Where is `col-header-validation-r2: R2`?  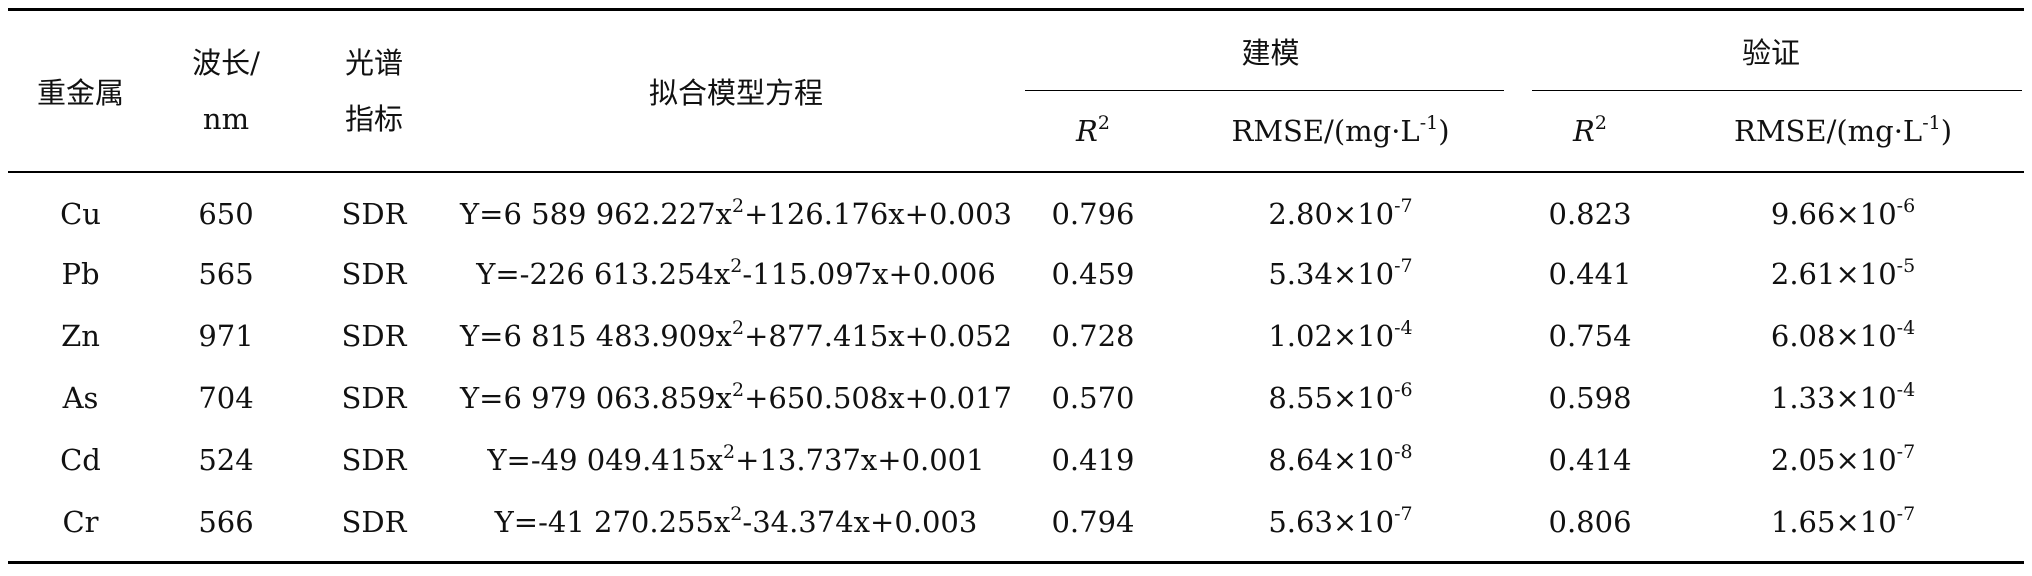
col-header-validation-r2: R2 is located at coordinates (1590, 132).